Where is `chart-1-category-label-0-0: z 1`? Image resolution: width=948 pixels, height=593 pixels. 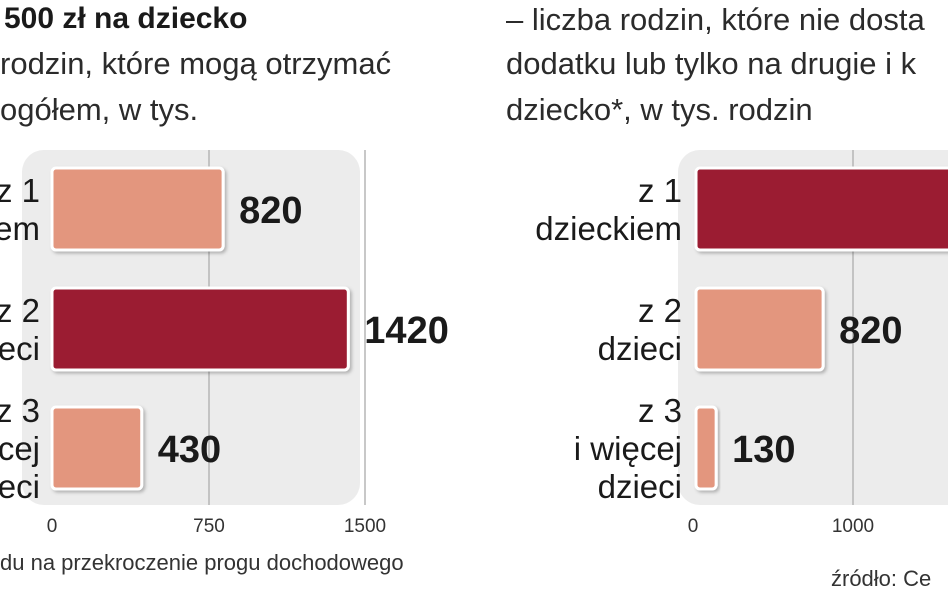 chart-1-category-label-0-0: z 1 is located at coordinates (660, 190).